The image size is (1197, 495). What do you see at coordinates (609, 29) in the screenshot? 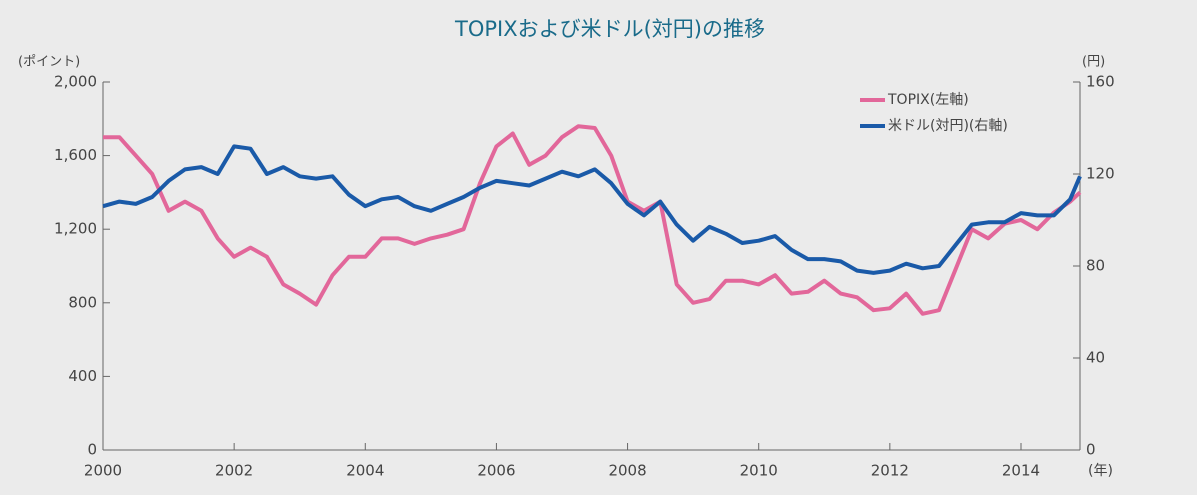
I see `chart-title: TOPIXおよび米ドル(対円)の推移` at bounding box center [609, 29].